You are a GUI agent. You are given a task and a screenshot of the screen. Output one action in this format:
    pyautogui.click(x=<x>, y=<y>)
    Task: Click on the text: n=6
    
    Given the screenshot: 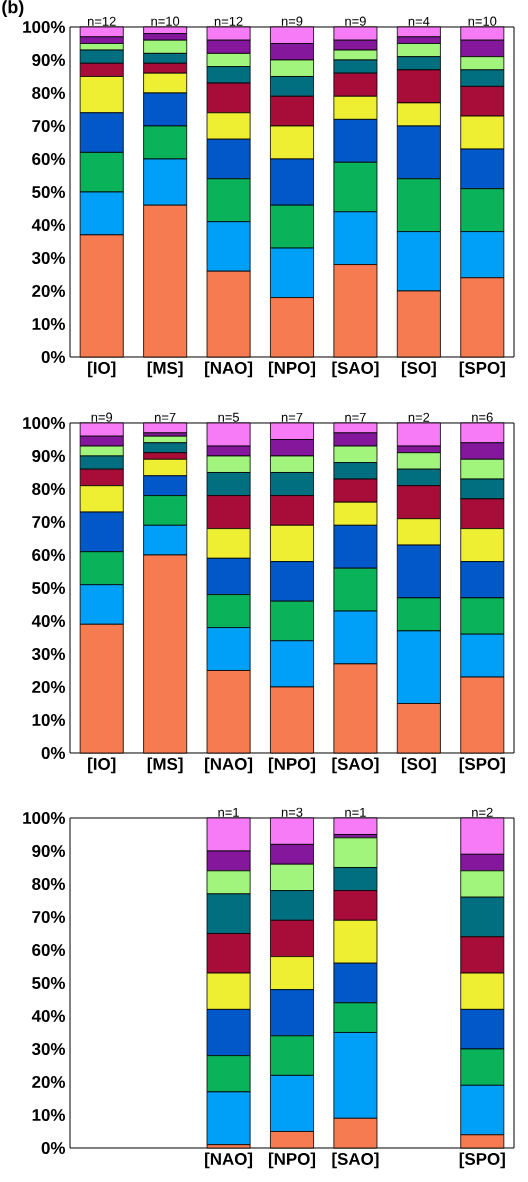 What is the action you would take?
    pyautogui.click(x=482, y=417)
    